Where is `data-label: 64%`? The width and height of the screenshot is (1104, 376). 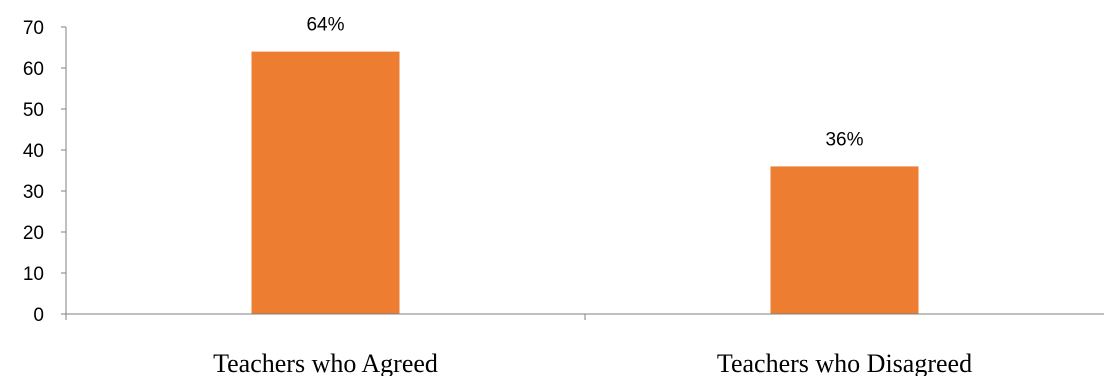
data-label: 64% is located at coordinates (325, 25).